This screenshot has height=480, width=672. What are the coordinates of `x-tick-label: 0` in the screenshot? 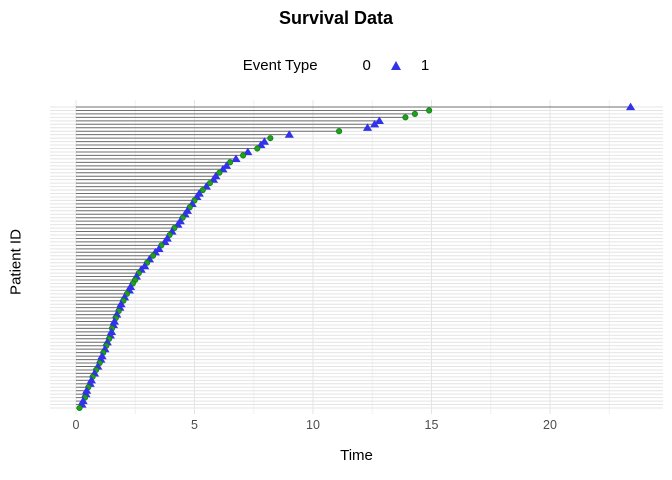 It's located at (76, 425).